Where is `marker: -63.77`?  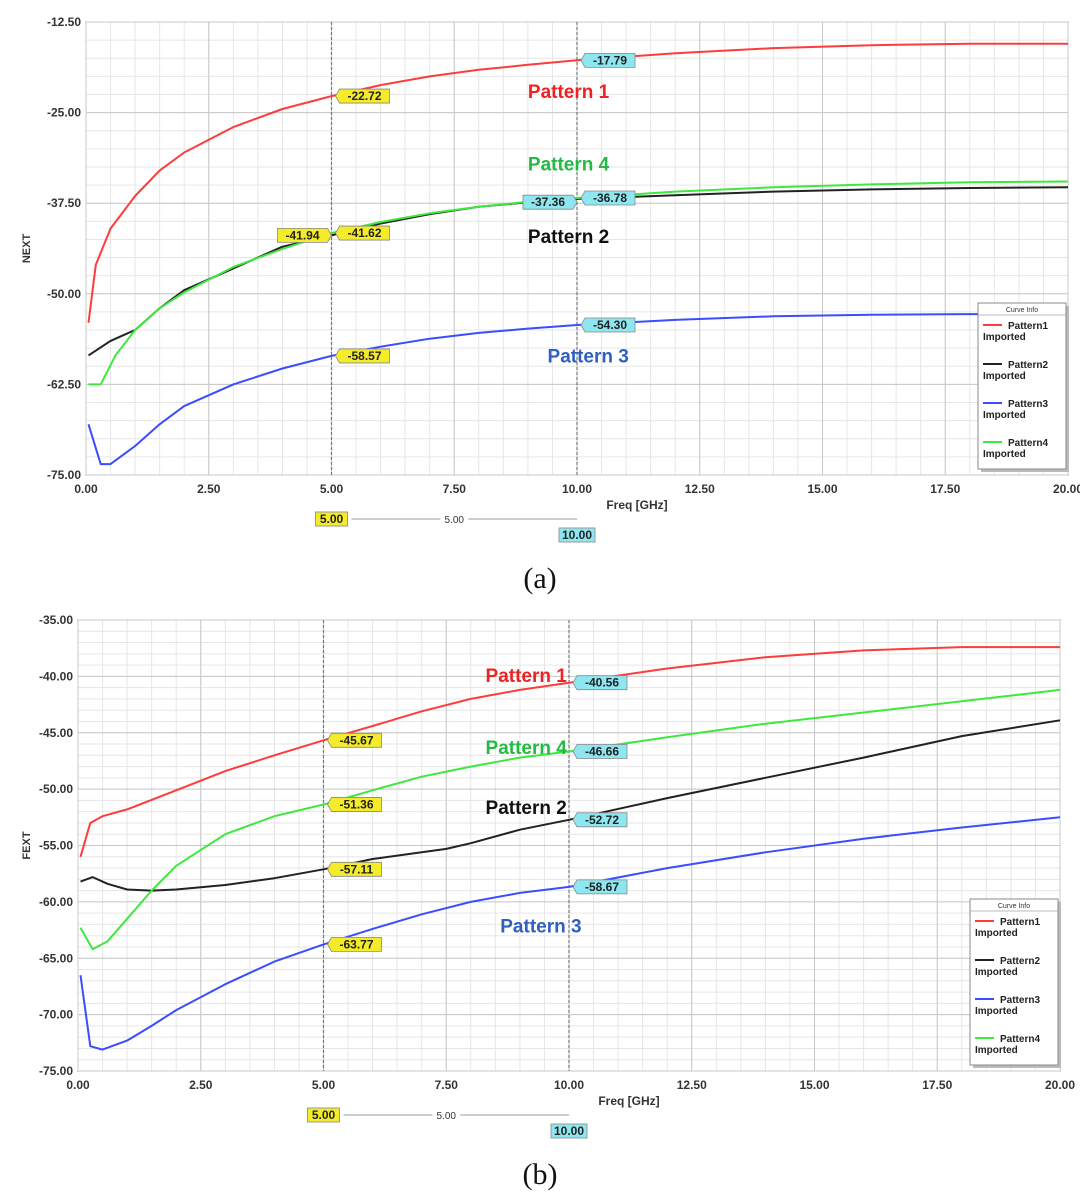
marker: -63.77 is located at coordinates (354, 944).